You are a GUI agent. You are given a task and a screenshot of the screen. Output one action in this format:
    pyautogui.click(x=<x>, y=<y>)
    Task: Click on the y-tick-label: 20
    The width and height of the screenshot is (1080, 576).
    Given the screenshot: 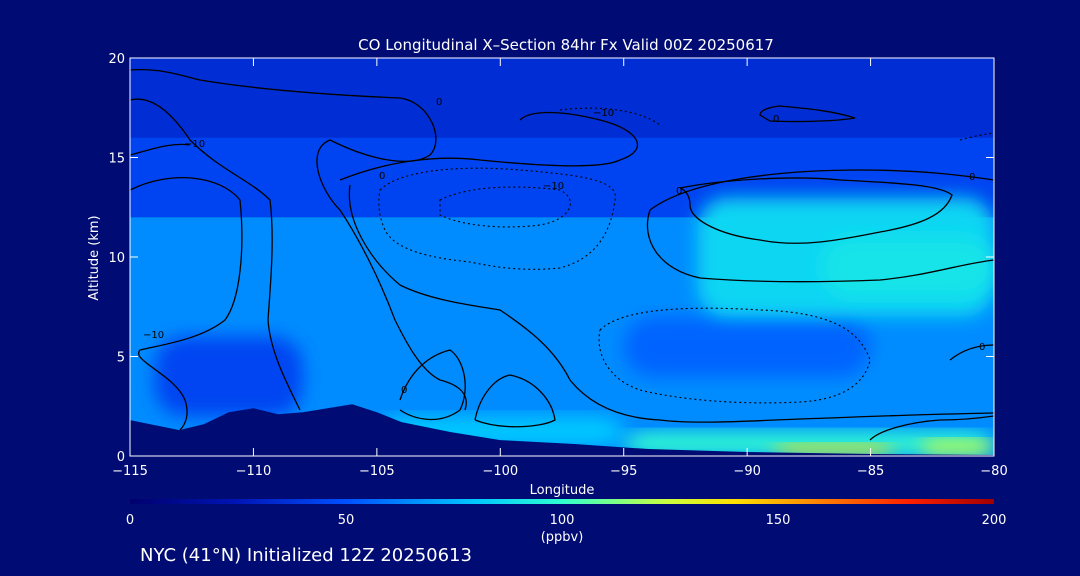 What is the action you would take?
    pyautogui.click(x=116, y=59)
    